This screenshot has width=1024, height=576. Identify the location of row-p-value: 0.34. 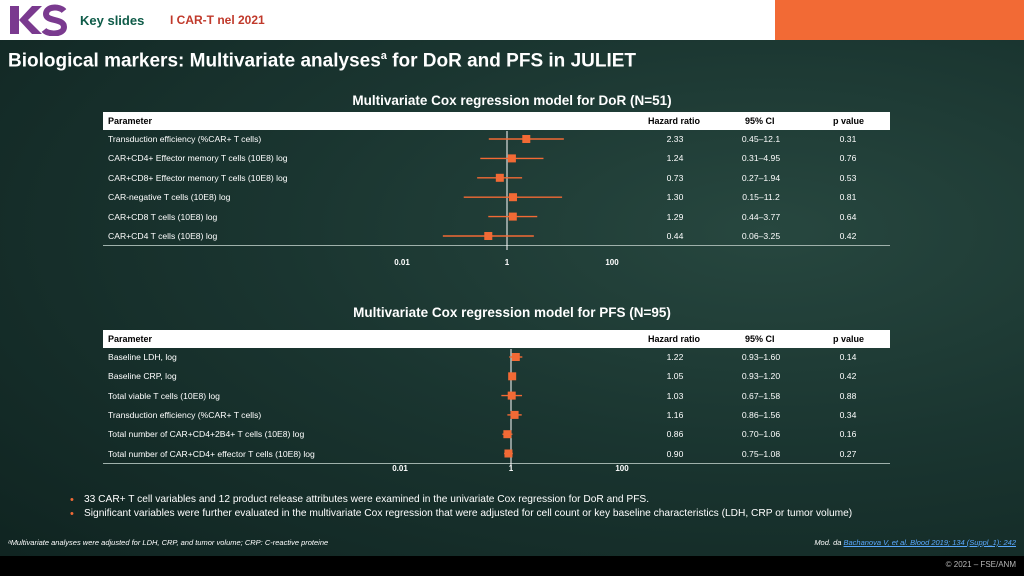
(848, 414).